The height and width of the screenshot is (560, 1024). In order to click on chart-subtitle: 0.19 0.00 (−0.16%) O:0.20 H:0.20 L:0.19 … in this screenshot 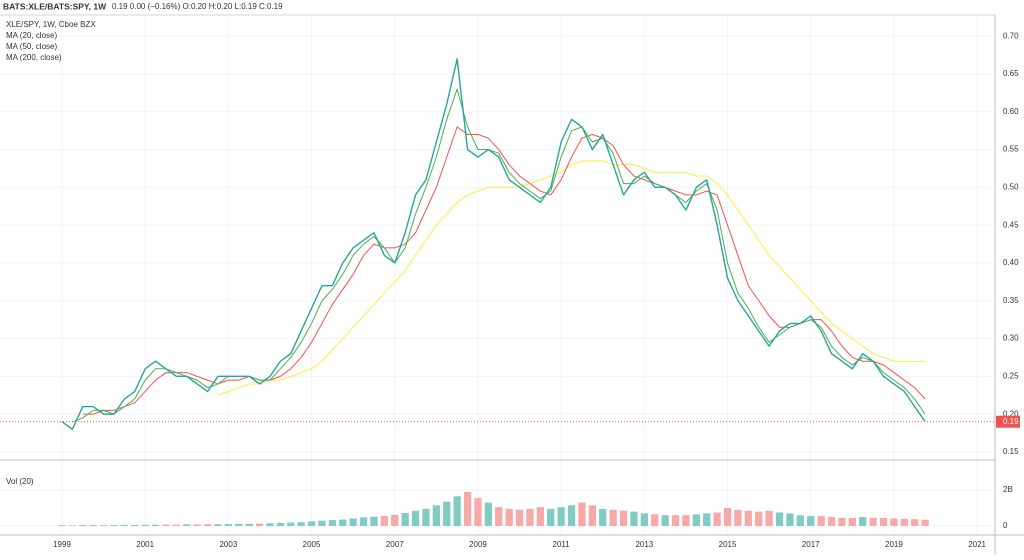, I will do `click(197, 6)`.